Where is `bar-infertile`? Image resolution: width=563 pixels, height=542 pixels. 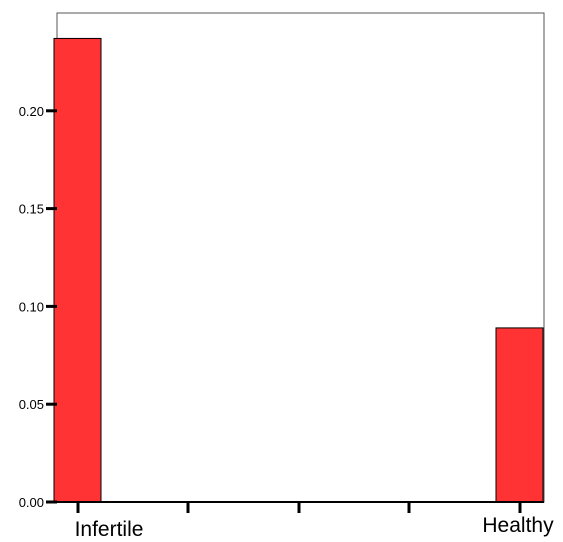 bar-infertile is located at coordinates (77, 270).